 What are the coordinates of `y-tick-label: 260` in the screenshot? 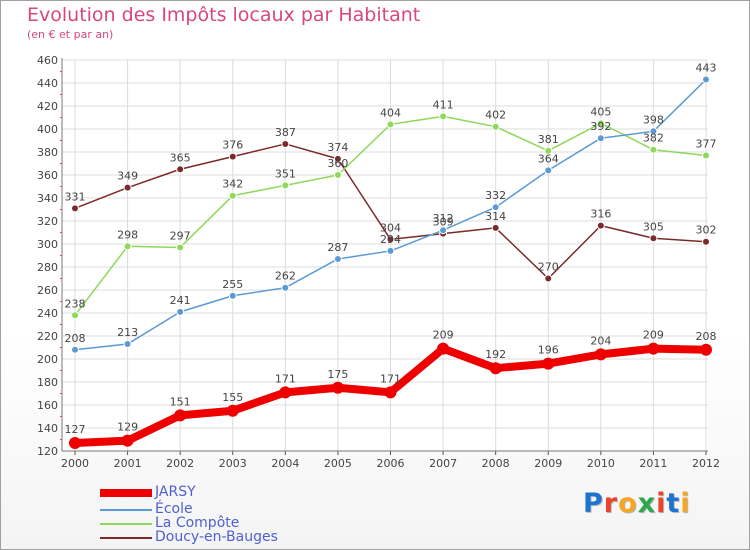 It's located at (47, 290).